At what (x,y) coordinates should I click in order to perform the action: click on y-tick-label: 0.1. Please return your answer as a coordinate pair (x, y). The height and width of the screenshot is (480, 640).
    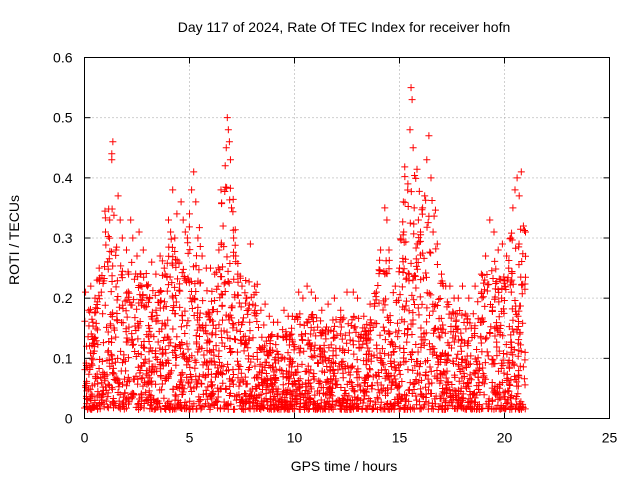
    Looking at the image, I should click on (63, 358).